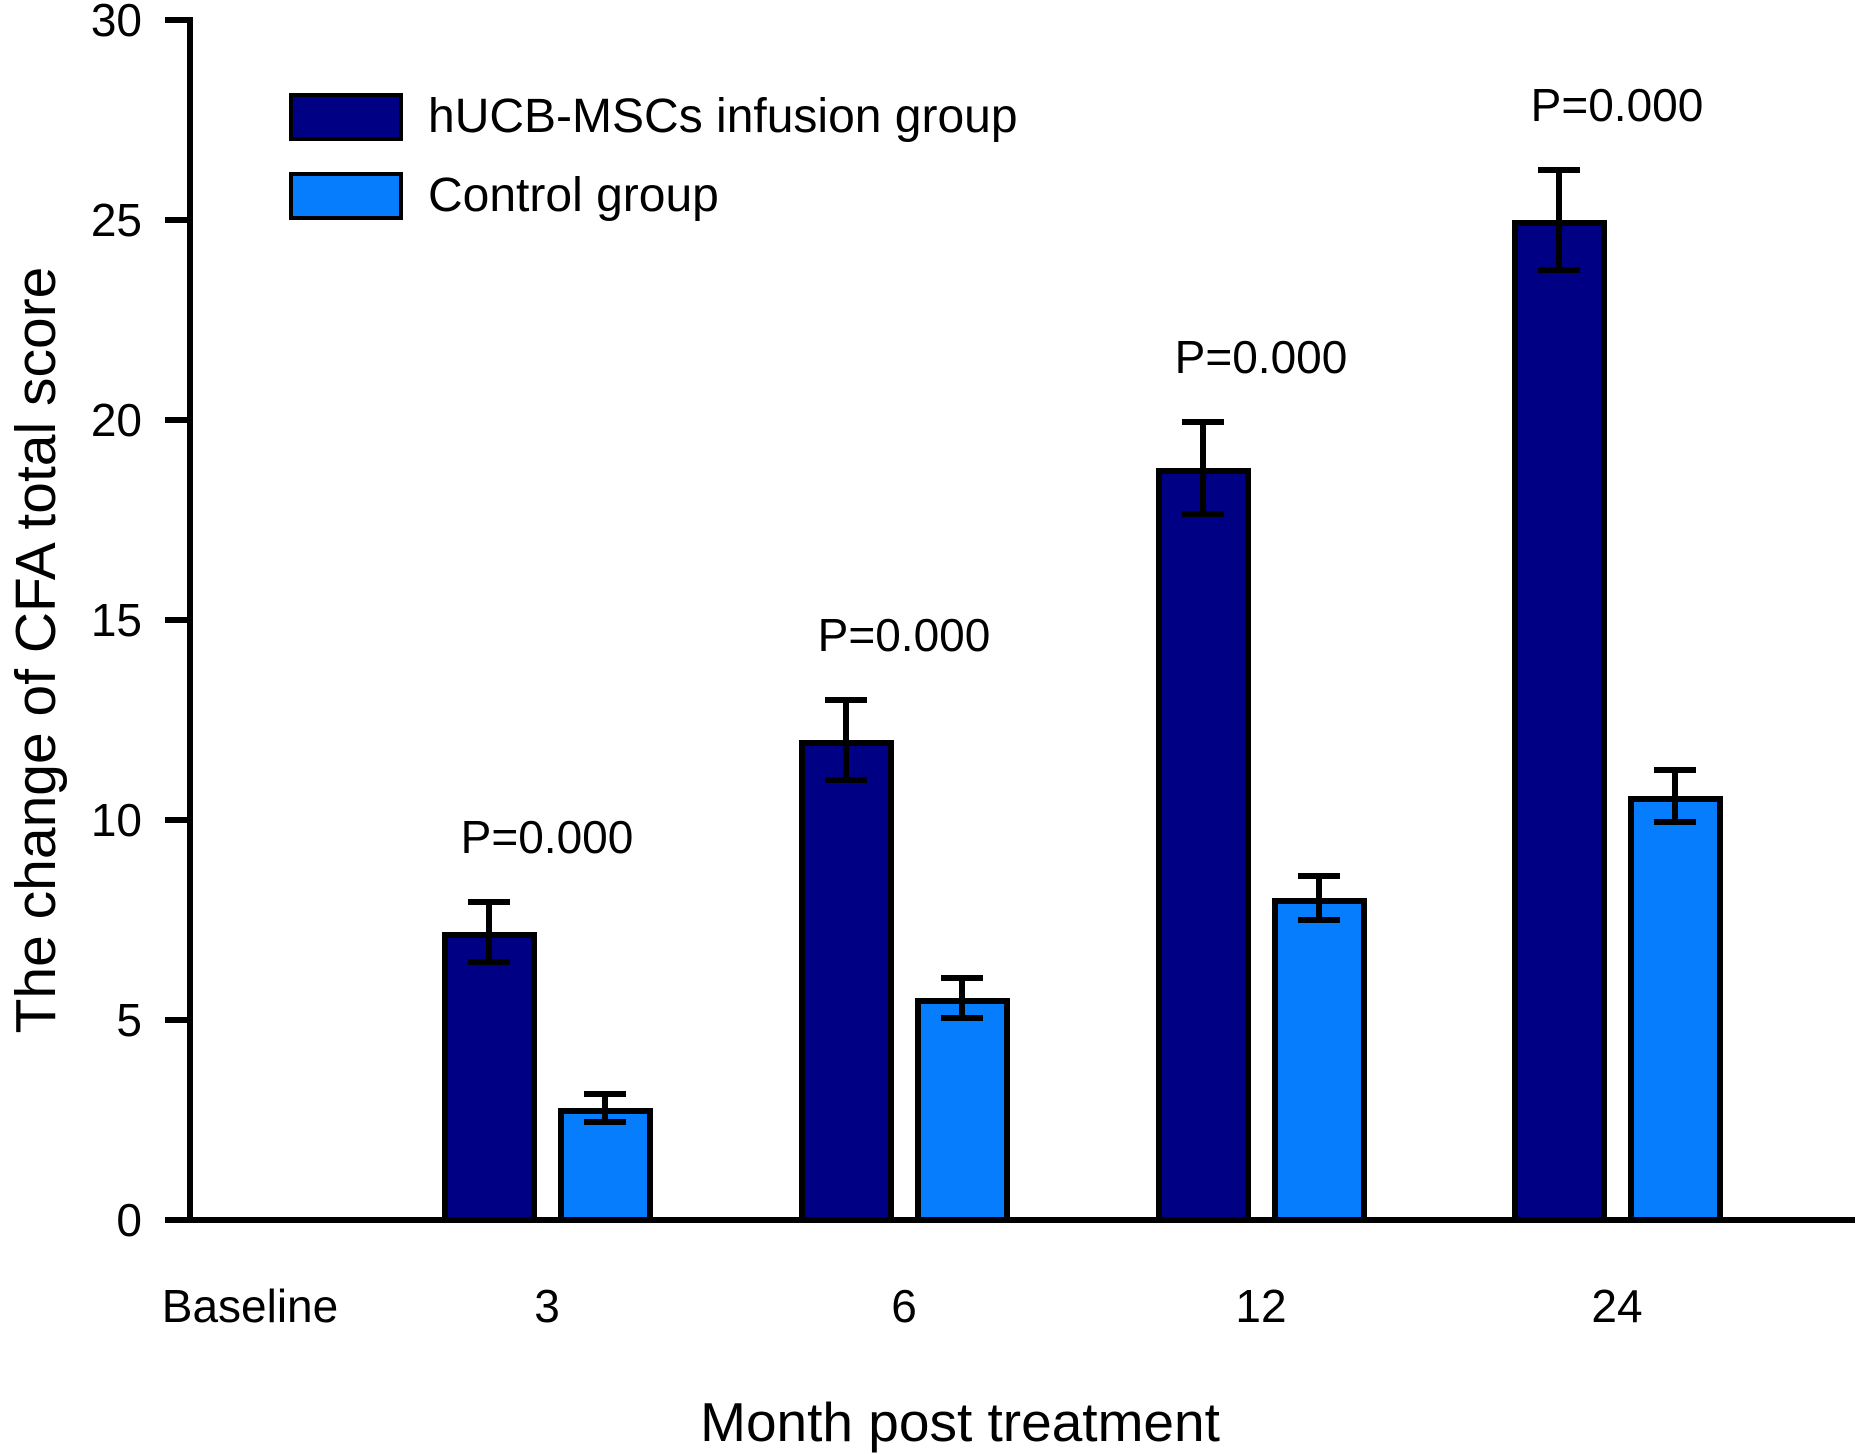 This screenshot has width=1860, height=1454. Describe the element at coordinates (547, 1306) in the screenshot. I see `x-tick-label: 3` at that location.